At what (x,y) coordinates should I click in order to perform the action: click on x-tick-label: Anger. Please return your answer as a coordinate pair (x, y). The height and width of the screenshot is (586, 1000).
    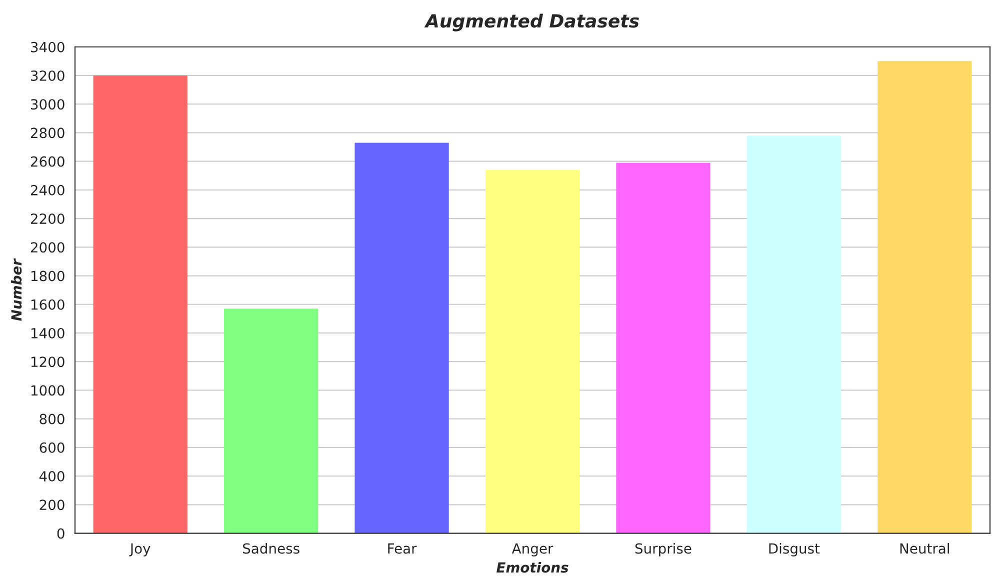
    Looking at the image, I should click on (533, 549).